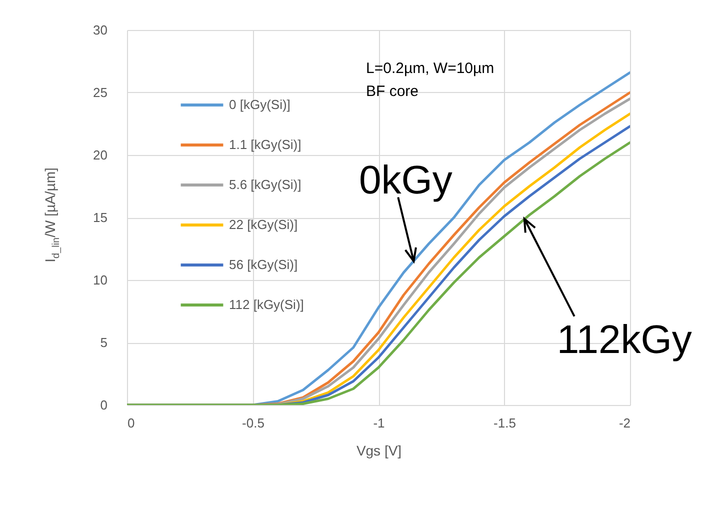 This screenshot has width=716, height=506. What do you see at coordinates (624, 423) in the screenshot?
I see `x-tick-label: -2` at bounding box center [624, 423].